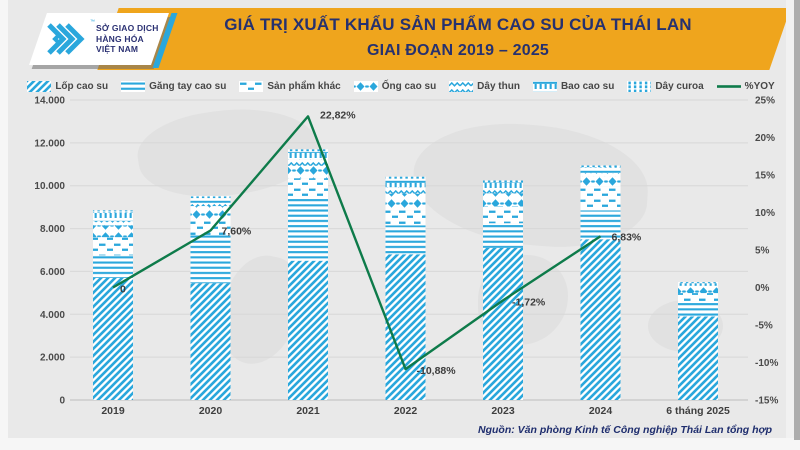 Image resolution: width=800 pixels, height=450 pixels. Describe the element at coordinates (304, 86) in the screenshot. I see `legend-label: Sản phẩm khác` at that location.